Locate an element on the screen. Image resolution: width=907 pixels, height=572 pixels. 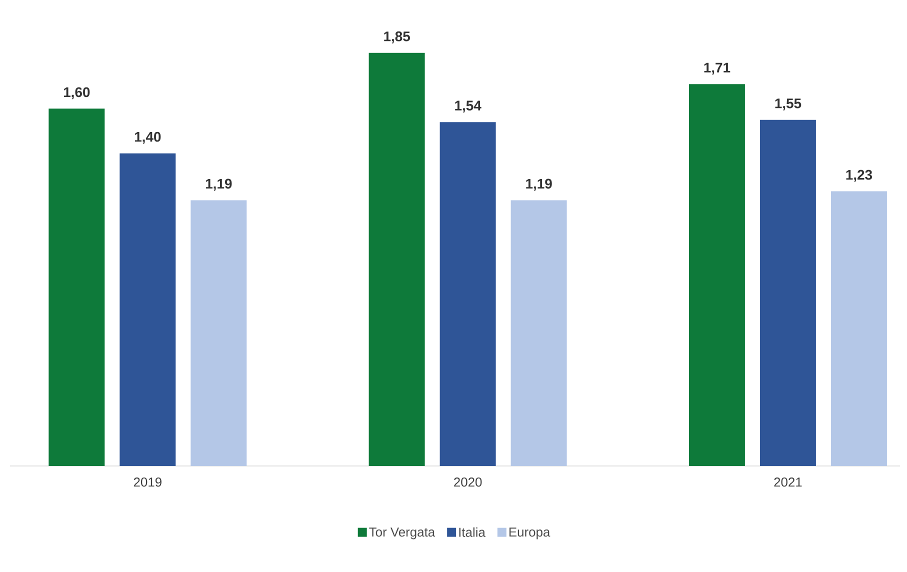
data-label: 1,85 is located at coordinates (397, 37).